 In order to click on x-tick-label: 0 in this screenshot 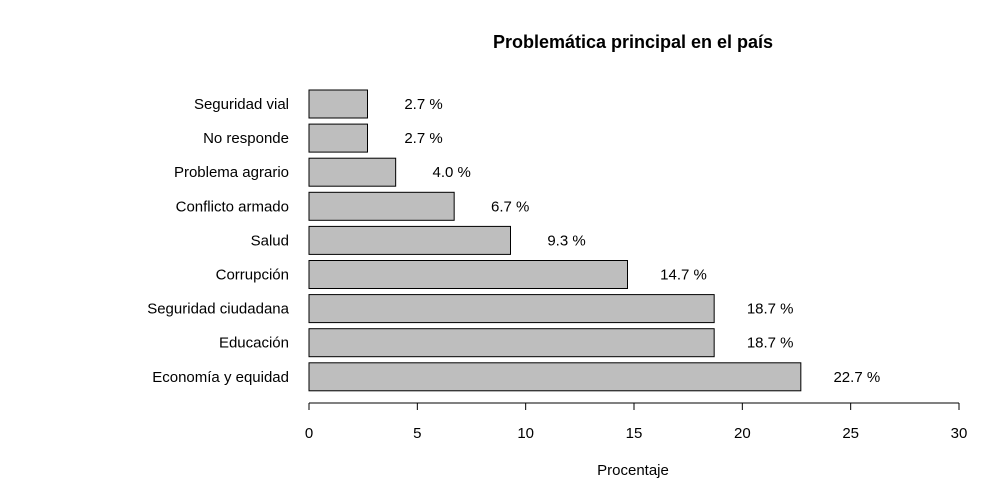, I will do `click(309, 433)`.